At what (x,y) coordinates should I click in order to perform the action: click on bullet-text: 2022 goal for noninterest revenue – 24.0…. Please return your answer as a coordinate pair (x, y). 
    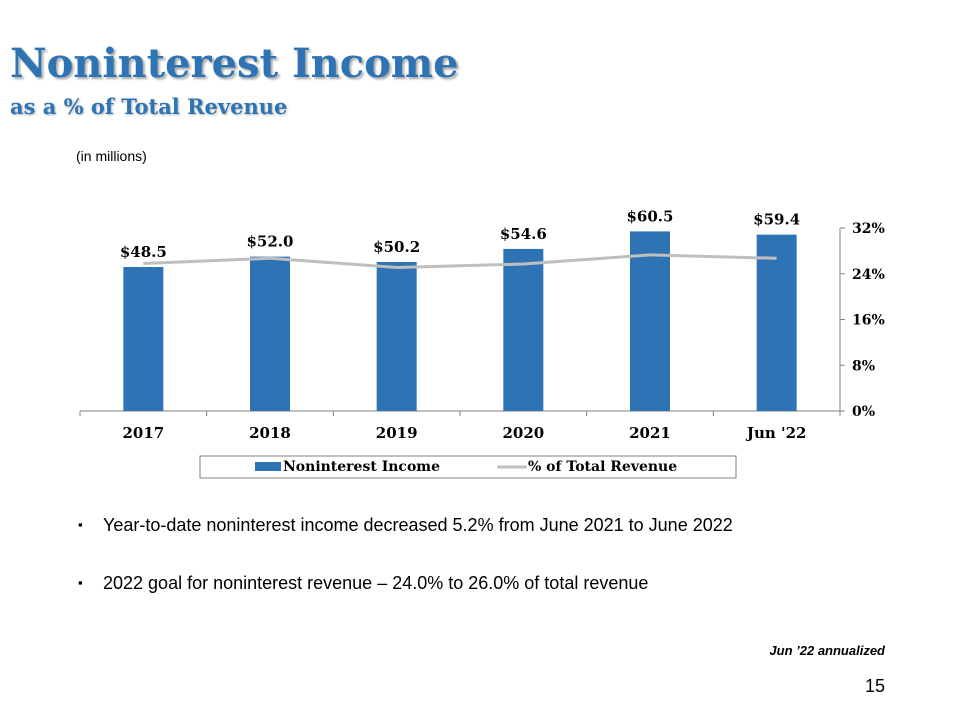
    Looking at the image, I should click on (376, 583).